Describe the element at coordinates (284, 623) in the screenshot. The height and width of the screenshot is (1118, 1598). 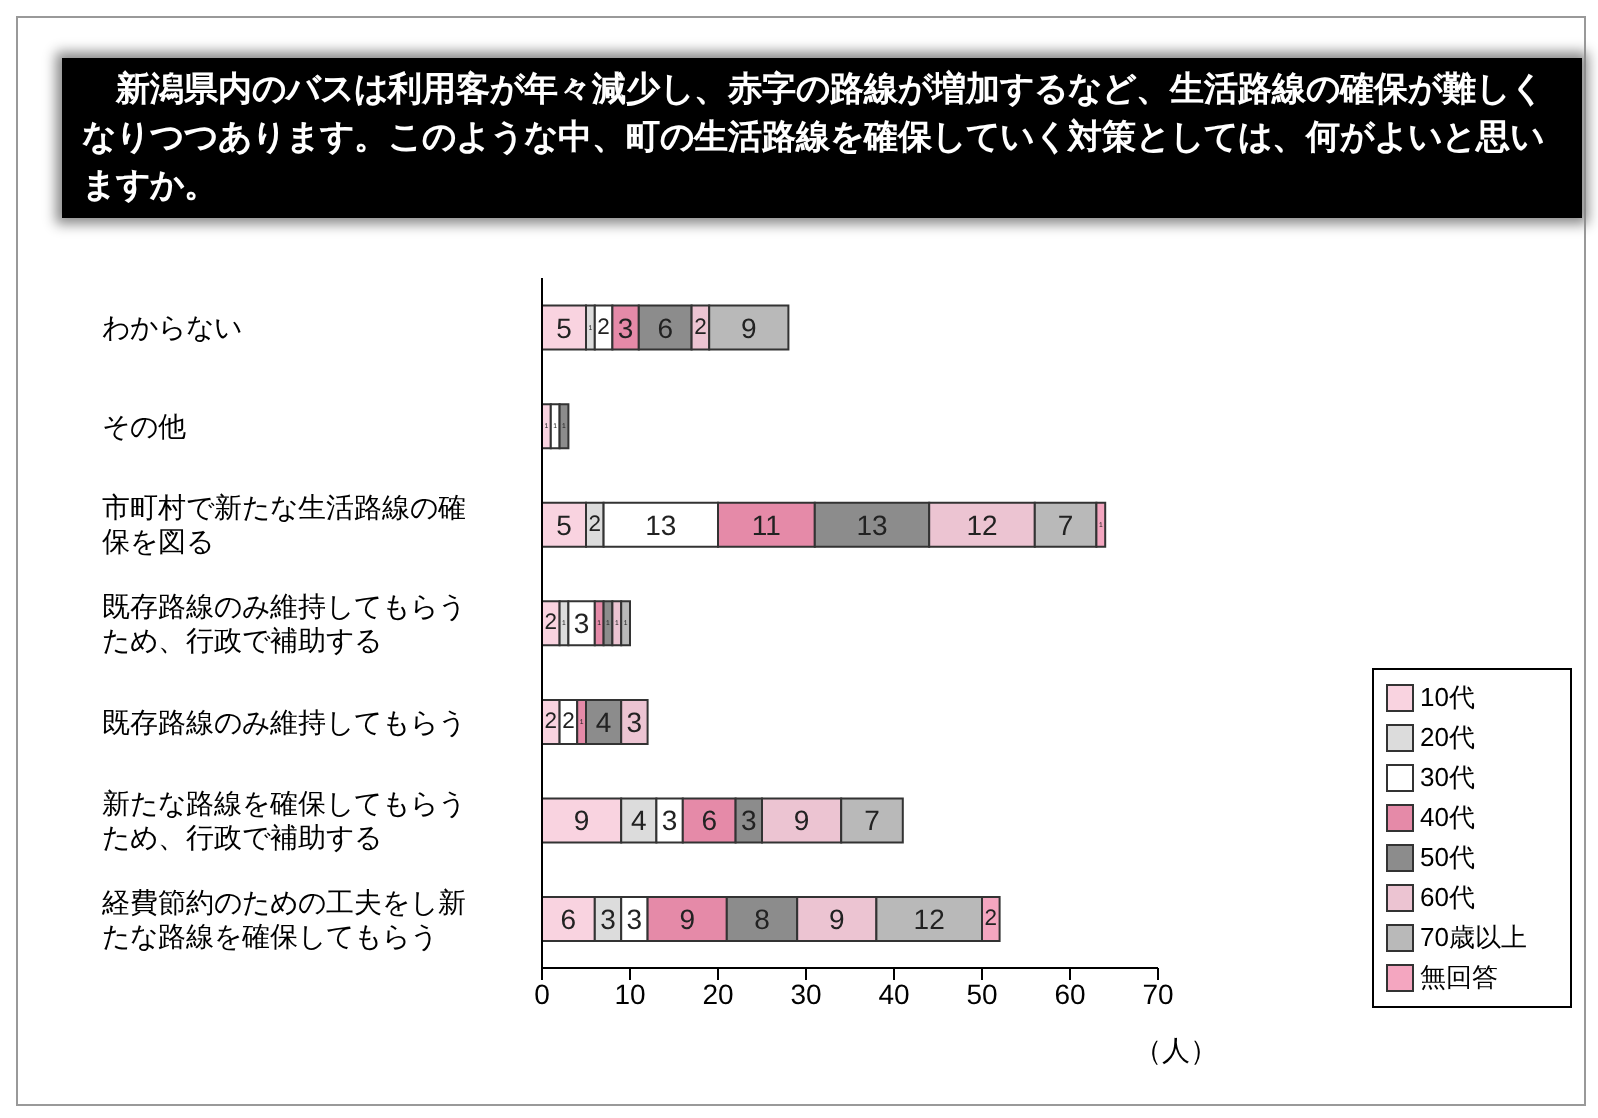
I see `y-tick-label: 既存路線のみ維持してもらうため、行政で補助する` at that location.